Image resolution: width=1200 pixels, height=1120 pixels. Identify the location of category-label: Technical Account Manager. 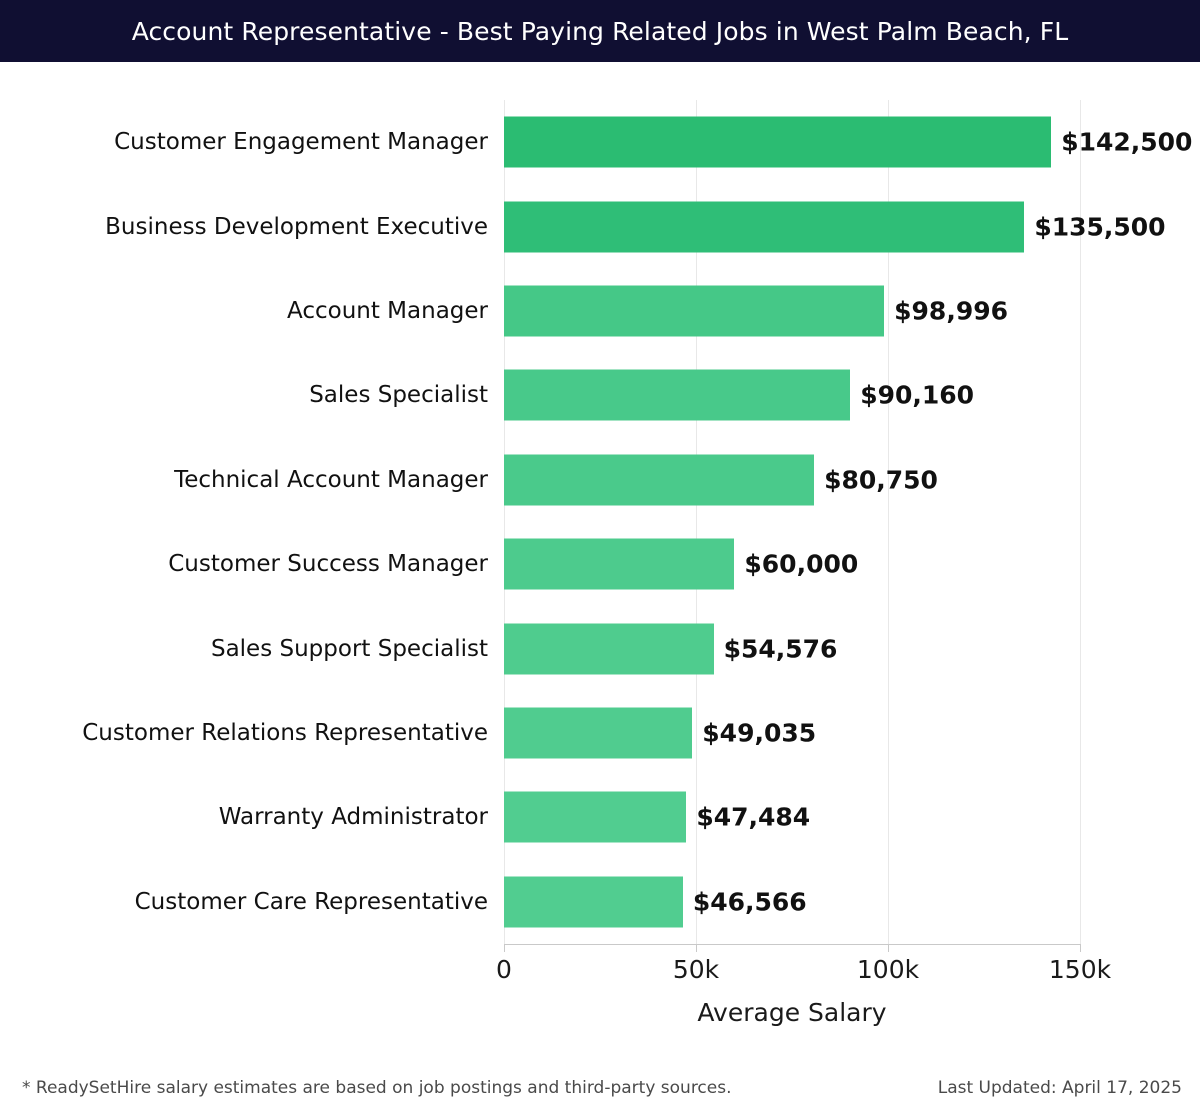
(331, 479).